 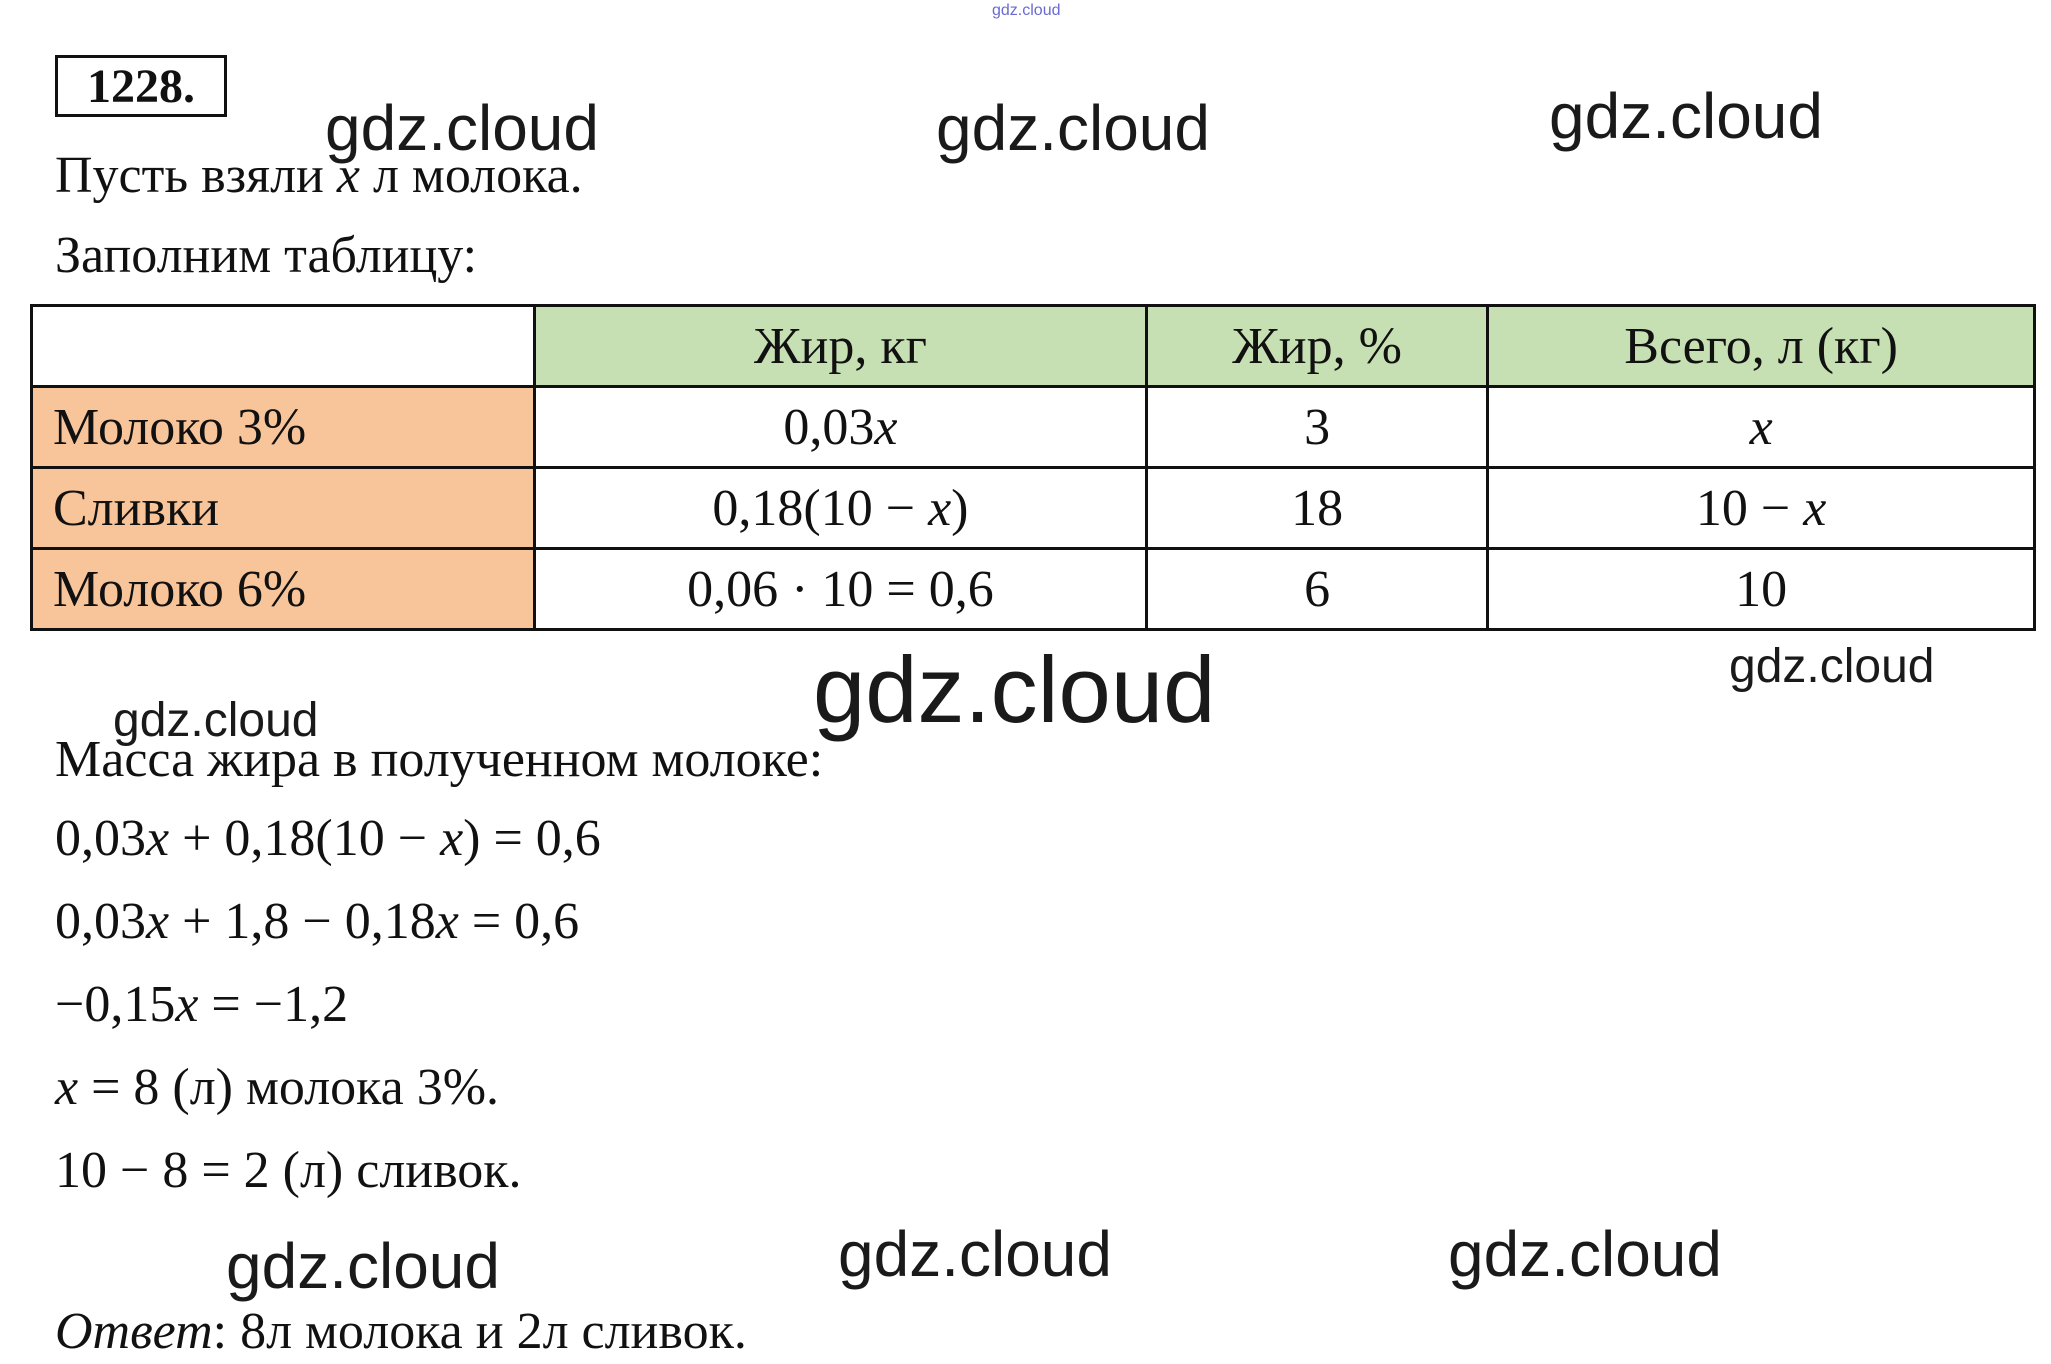 I want to click on solution-line: 0,03x + 0,18(10 − x) = 0,6, so click(x=328, y=838).